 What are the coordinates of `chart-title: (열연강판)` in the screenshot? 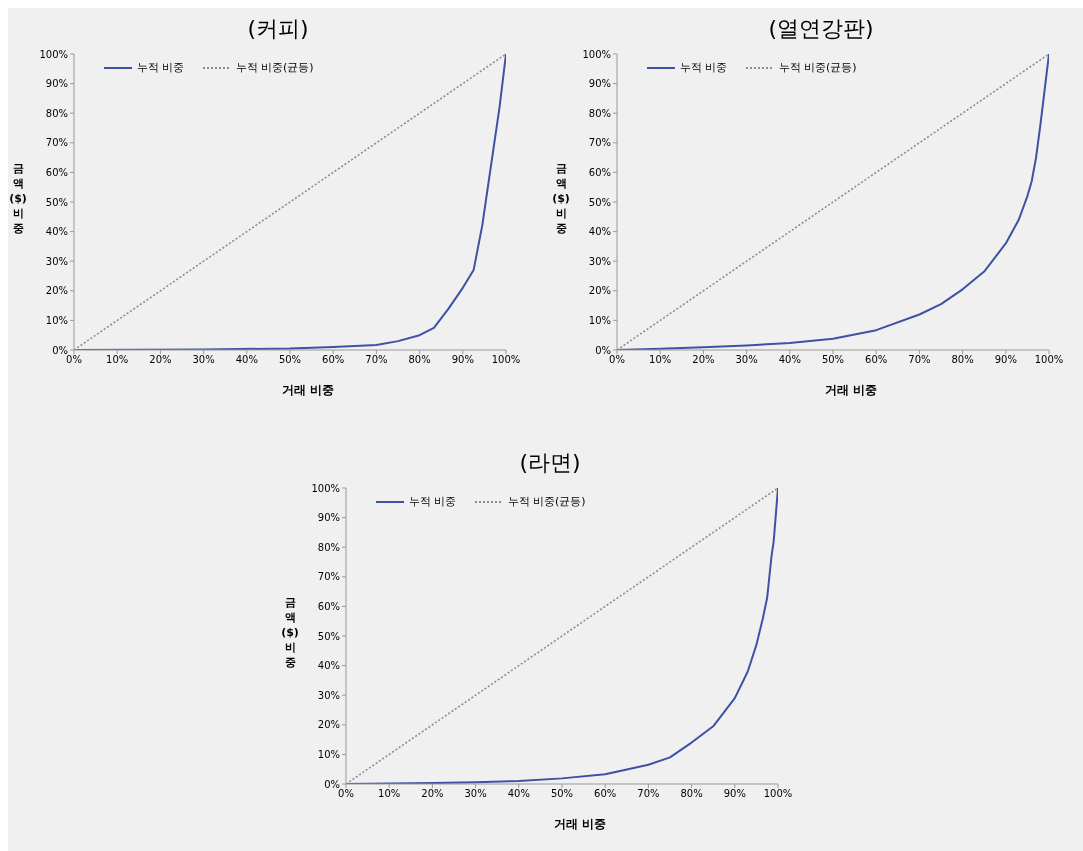 It's located at (821, 29).